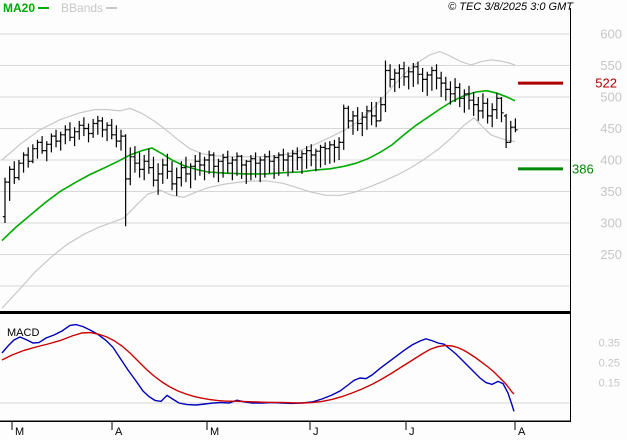  What do you see at coordinates (60, 8) in the screenshot?
I see `indicator-legend: MA20 BBands` at bounding box center [60, 8].